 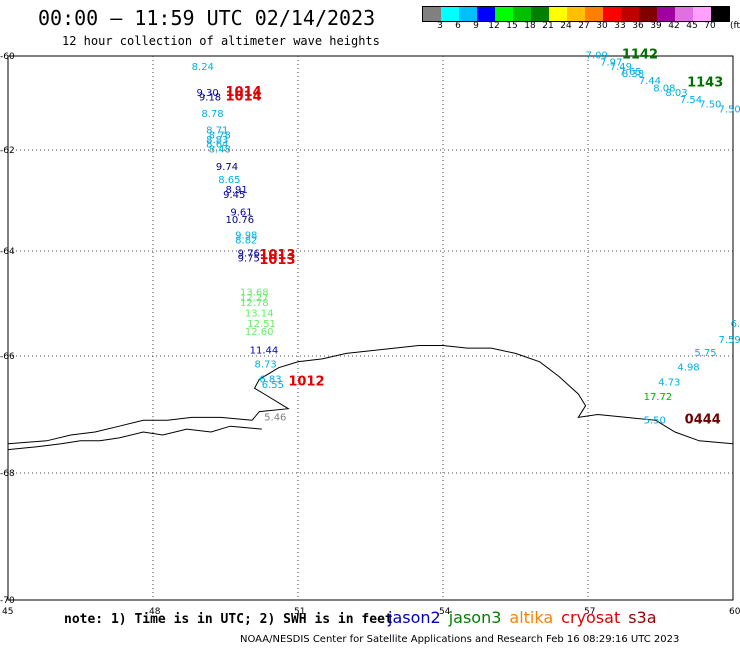 What do you see at coordinates (266, 365) in the screenshot?
I see `wave-height-label: 8.73` at bounding box center [266, 365].